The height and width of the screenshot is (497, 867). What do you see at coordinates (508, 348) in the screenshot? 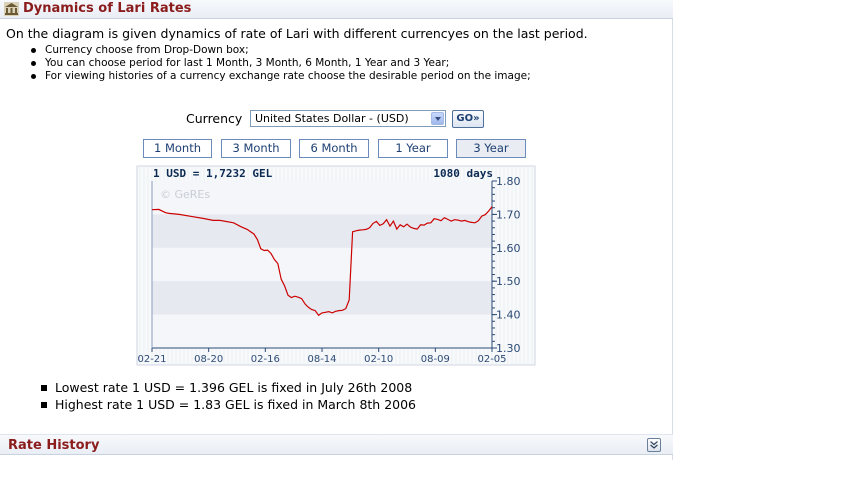
I see `y-tick-label: 1.30` at bounding box center [508, 348].